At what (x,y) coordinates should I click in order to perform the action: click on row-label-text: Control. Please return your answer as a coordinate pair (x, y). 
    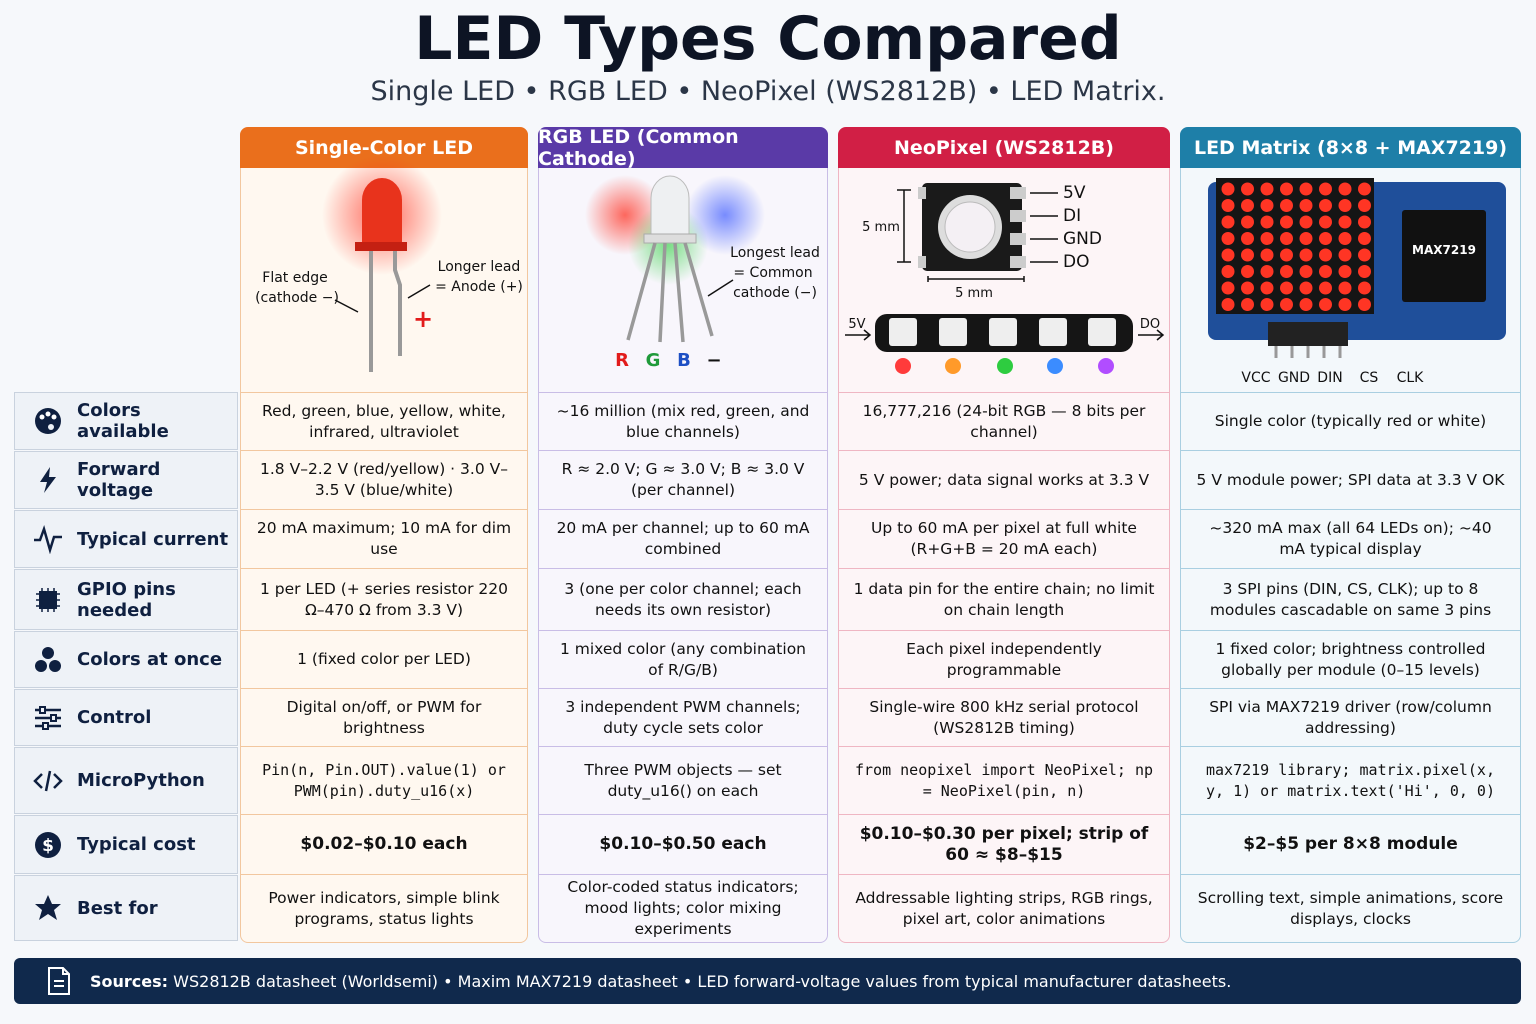
    Looking at the image, I should click on (114, 717).